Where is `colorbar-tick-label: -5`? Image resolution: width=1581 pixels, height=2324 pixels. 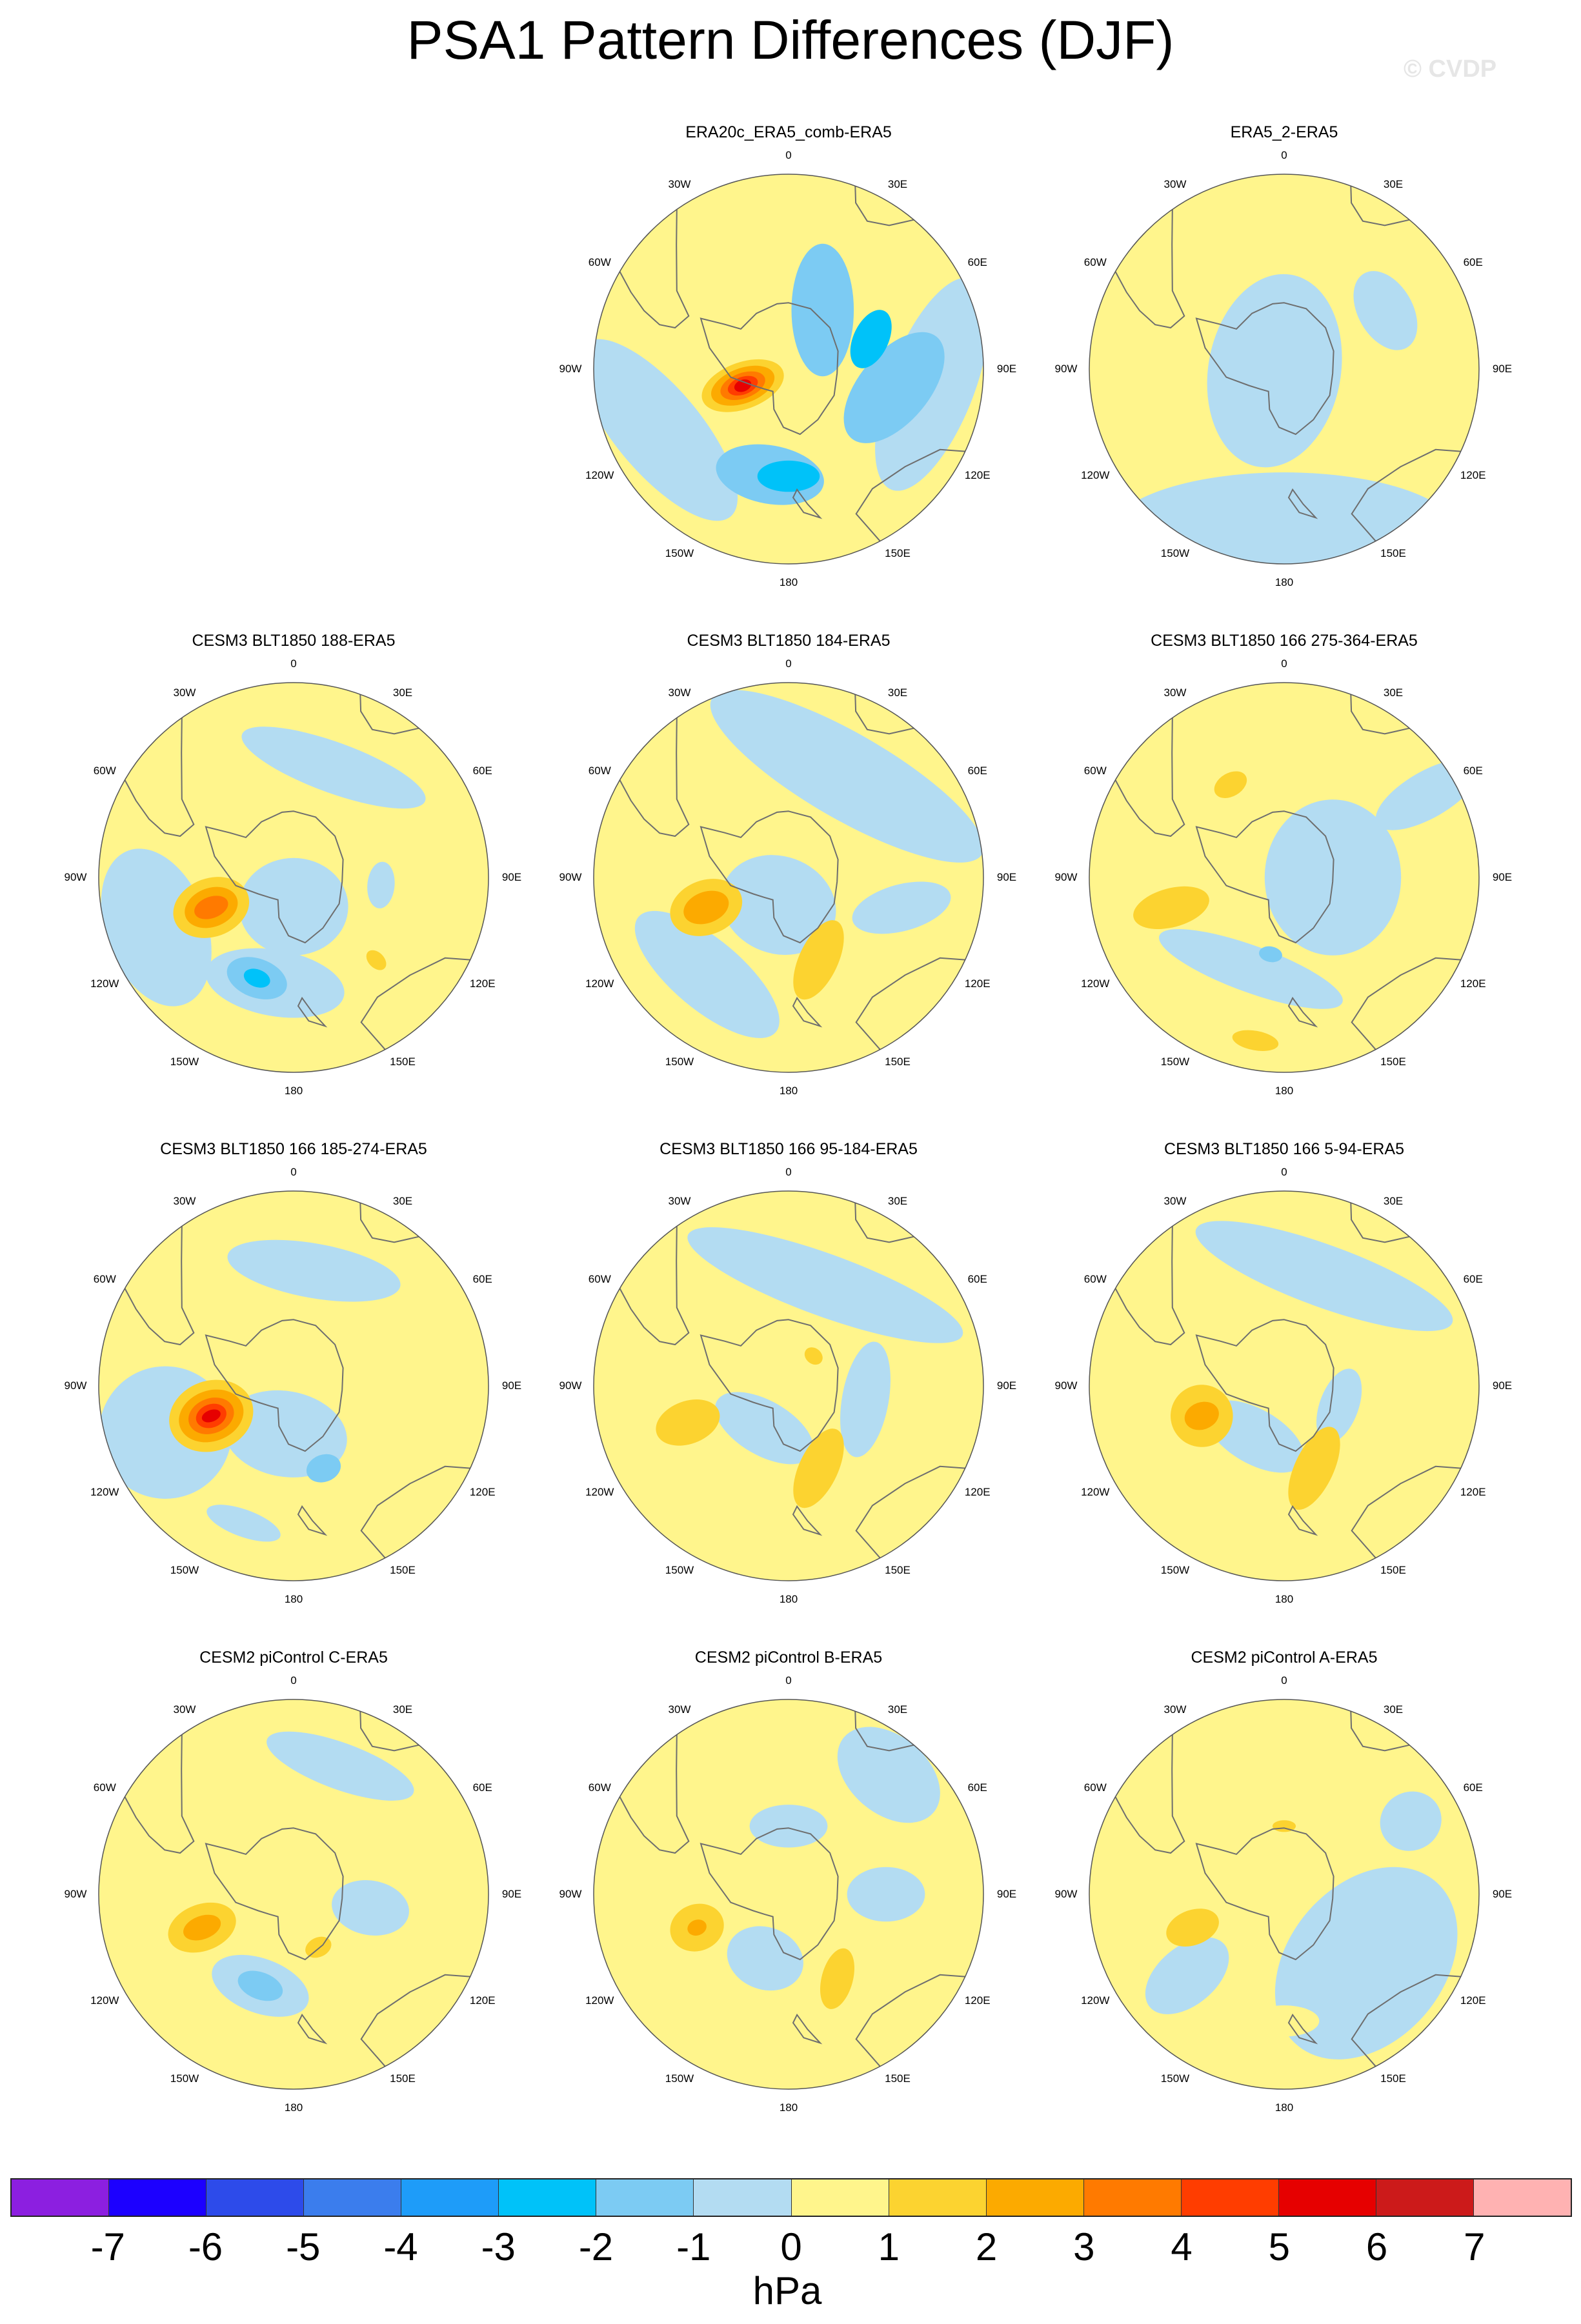
colorbar-tick-label: -5 is located at coordinates (303, 2247).